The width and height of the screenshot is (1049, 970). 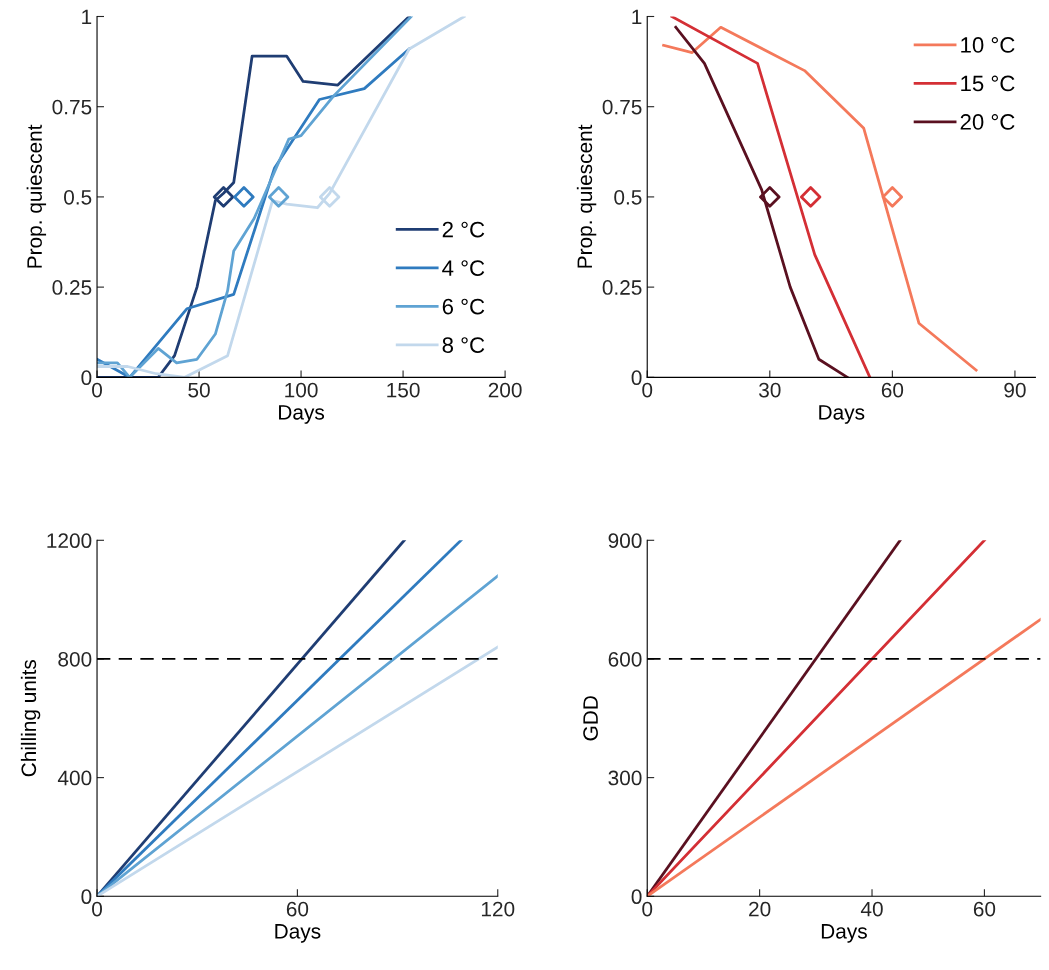 What do you see at coordinates (988, 83) in the screenshot?
I see `legend-label: 15 °C` at bounding box center [988, 83].